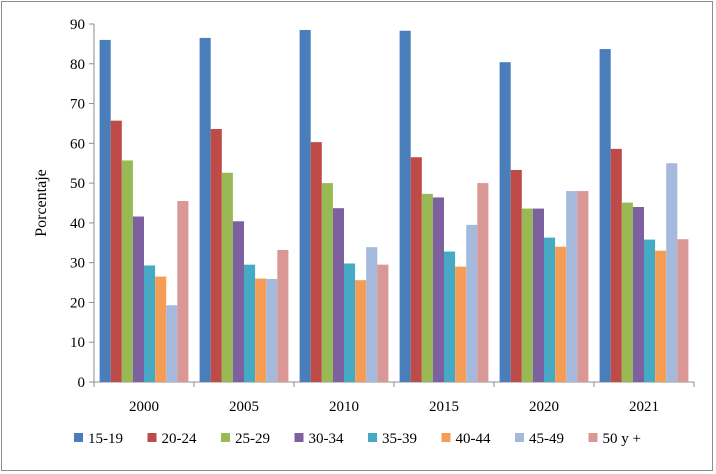 This screenshot has height=474, width=716. I want to click on y-tick-label: 20, so click(77, 303).